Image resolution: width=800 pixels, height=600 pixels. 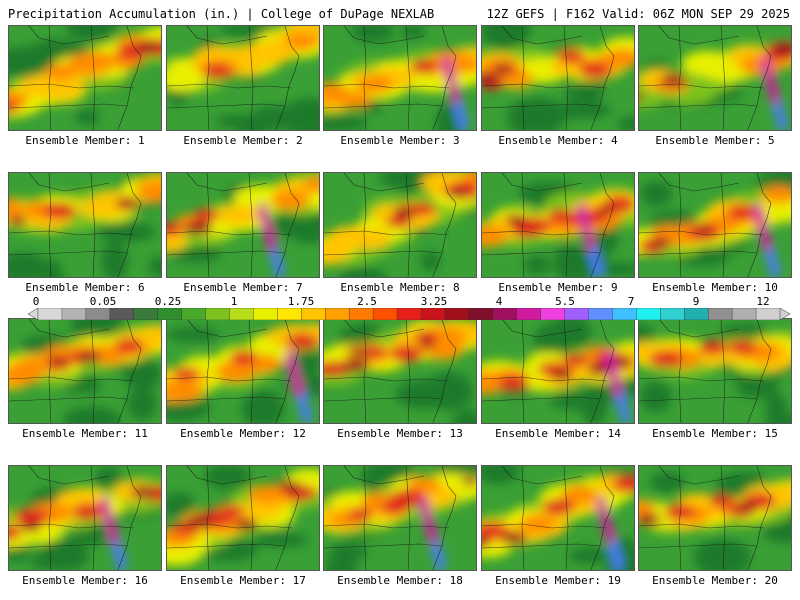 What do you see at coordinates (763, 301) in the screenshot?
I see `colorbar-tick-label: 12` at bounding box center [763, 301].